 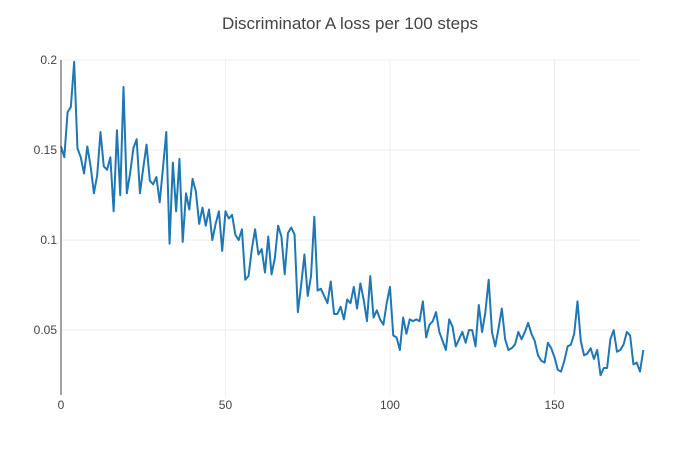 I want to click on y-tick-label: 0.1, so click(x=48, y=240).